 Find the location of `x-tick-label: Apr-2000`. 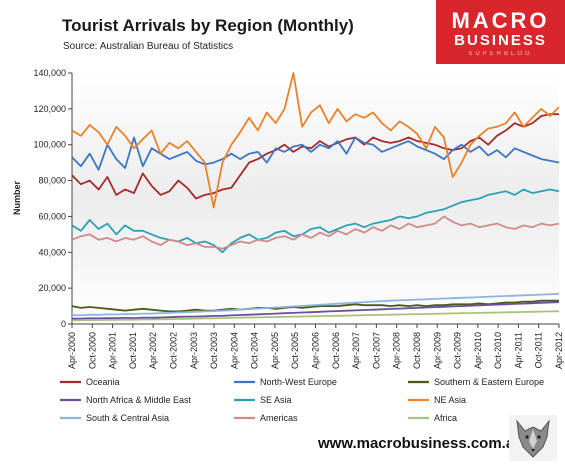

x-tick-label: Apr-2000 is located at coordinates (72, 350).